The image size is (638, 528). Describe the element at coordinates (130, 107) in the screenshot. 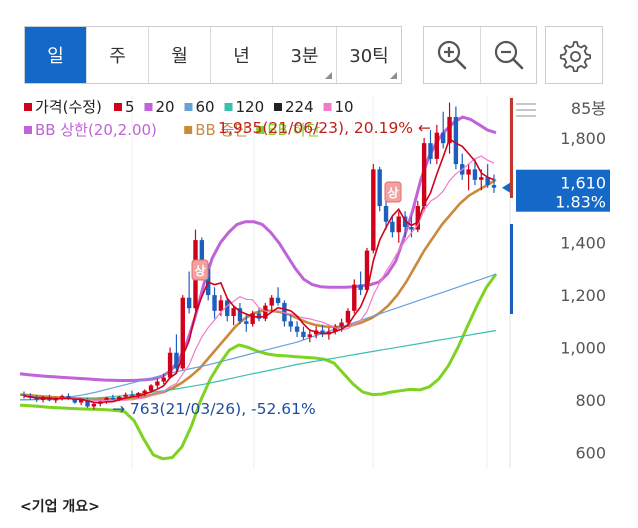

I see `legend-label: 5` at that location.